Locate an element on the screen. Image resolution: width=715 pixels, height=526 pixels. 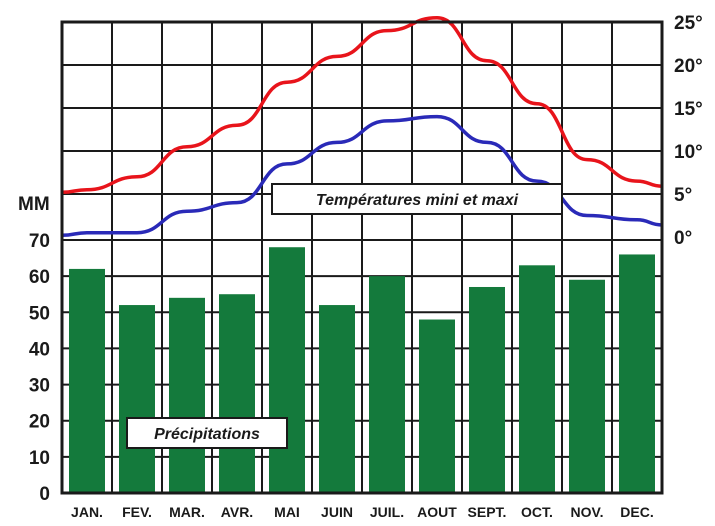
month-label: AVR. is located at coordinates (237, 512).